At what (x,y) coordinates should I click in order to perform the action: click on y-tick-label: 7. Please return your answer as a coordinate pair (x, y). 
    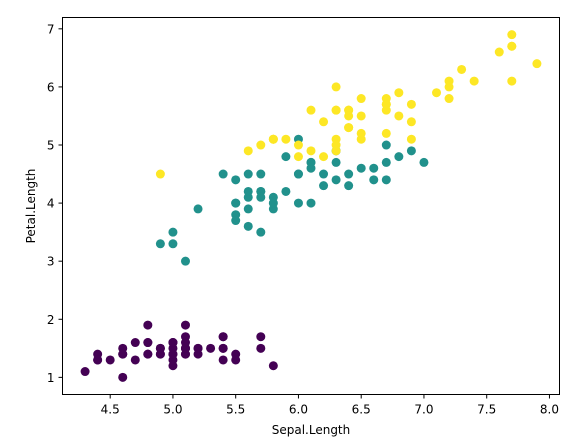
    Looking at the image, I should click on (51, 29).